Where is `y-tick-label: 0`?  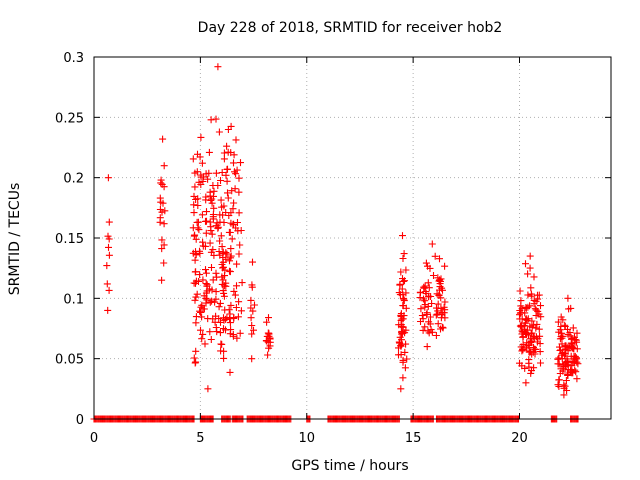
y-tick-label: 0 is located at coordinates (80, 420).